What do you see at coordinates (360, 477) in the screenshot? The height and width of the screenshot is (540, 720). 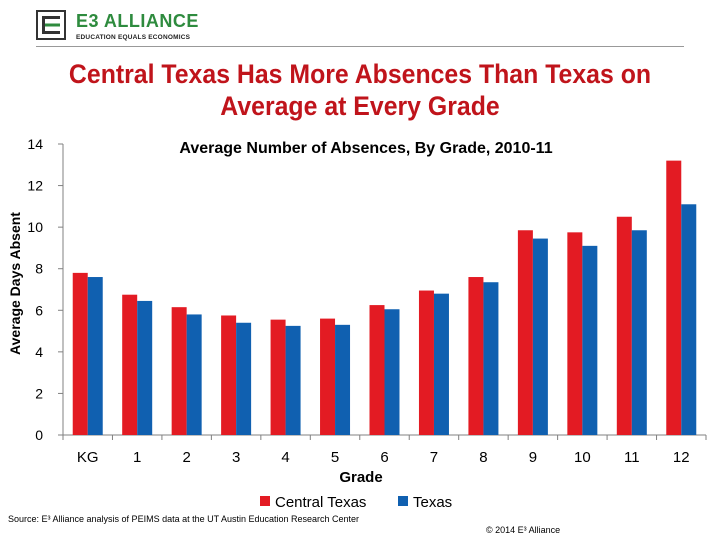 I see `x-axis-label: Grade` at bounding box center [360, 477].